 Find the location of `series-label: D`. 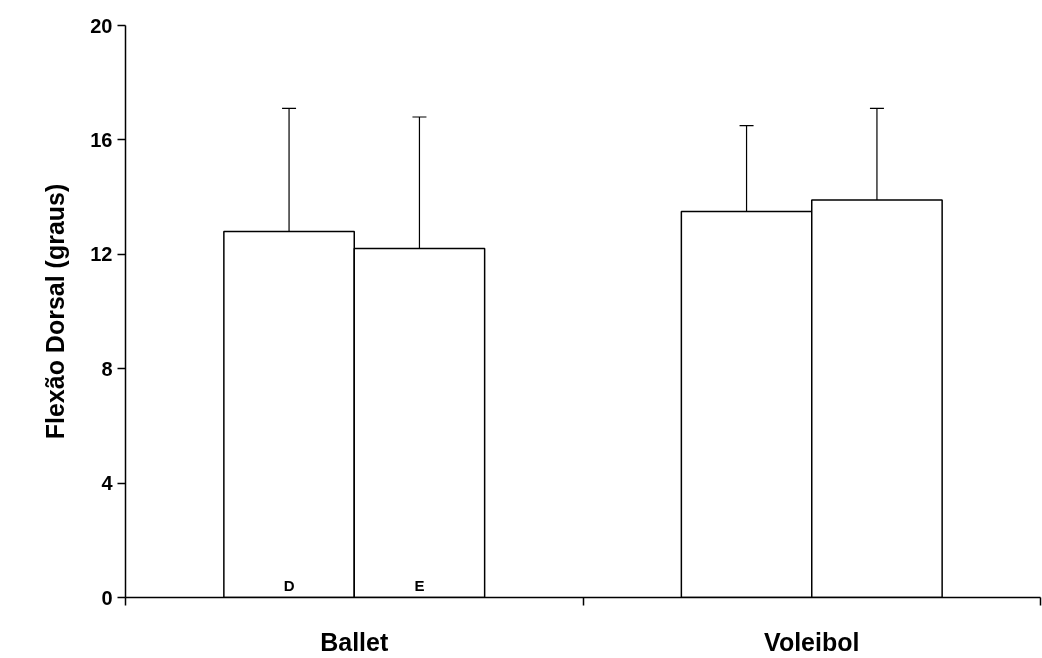

series-label: D is located at coordinates (289, 585).